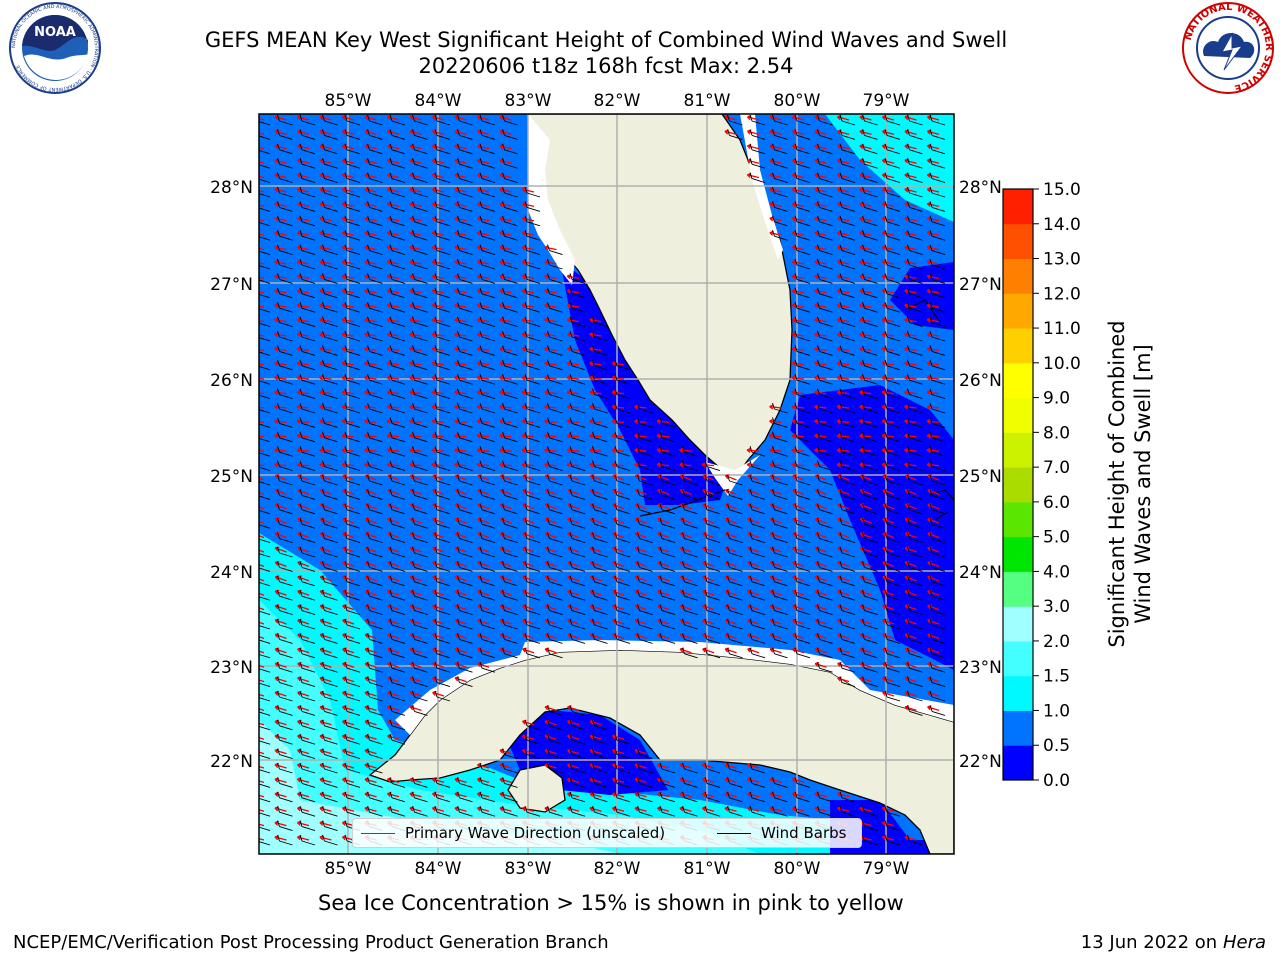 Image resolution: width=1280 pixels, height=960 pixels. What do you see at coordinates (551, 199) in the screenshot?
I see `coastal-strip-west` at bounding box center [551, 199].